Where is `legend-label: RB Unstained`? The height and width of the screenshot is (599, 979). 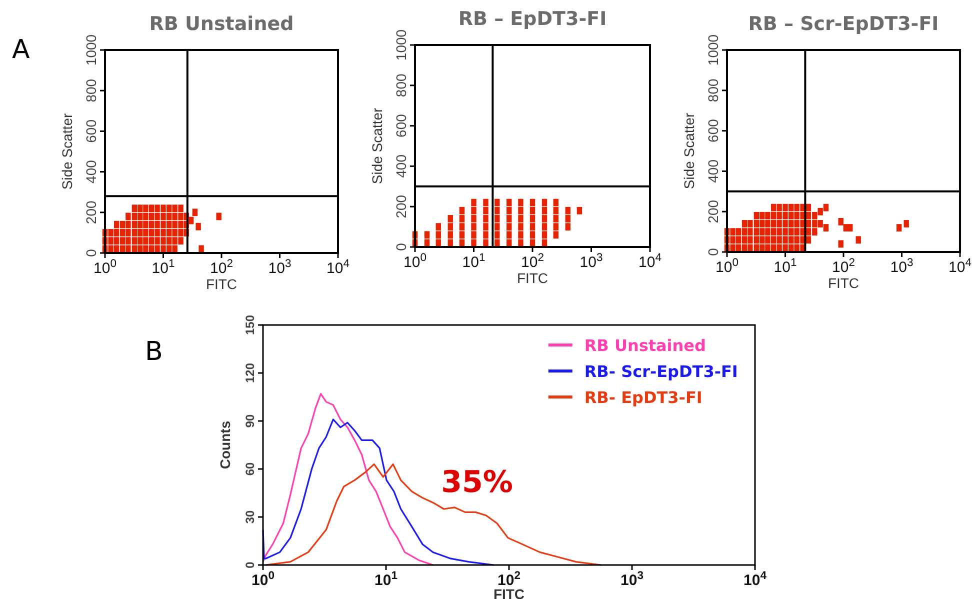 legend-label: RB Unstained is located at coordinates (645, 345).